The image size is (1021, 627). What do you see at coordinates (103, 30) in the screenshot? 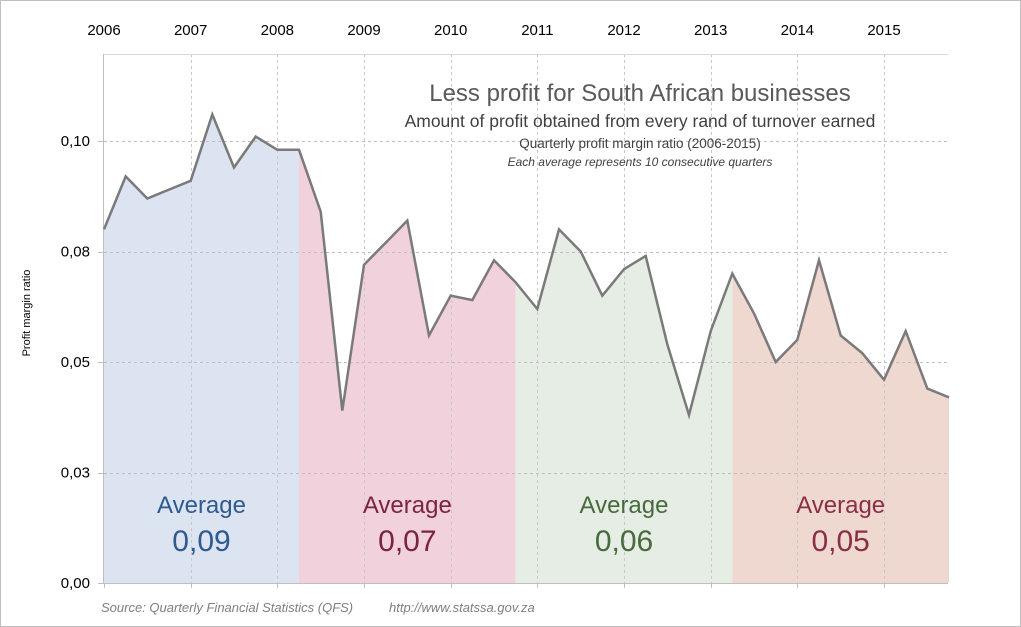
I see `year-label-2006: 2006` at bounding box center [103, 30].